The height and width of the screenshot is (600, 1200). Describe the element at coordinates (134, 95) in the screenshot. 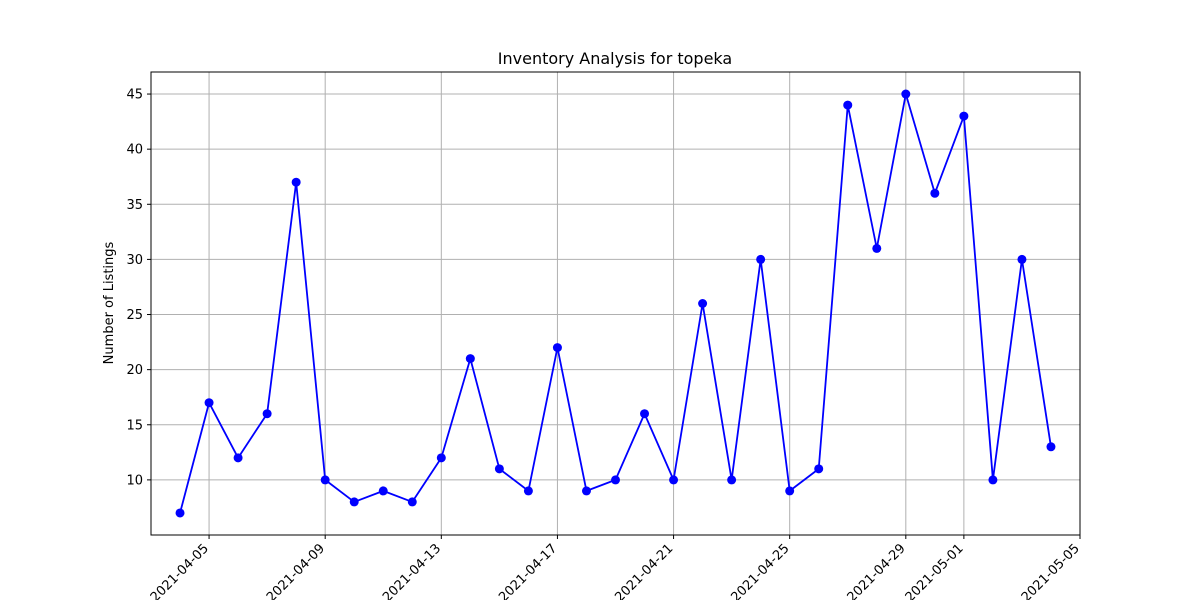

I see `y-tick-label: 45` at that location.